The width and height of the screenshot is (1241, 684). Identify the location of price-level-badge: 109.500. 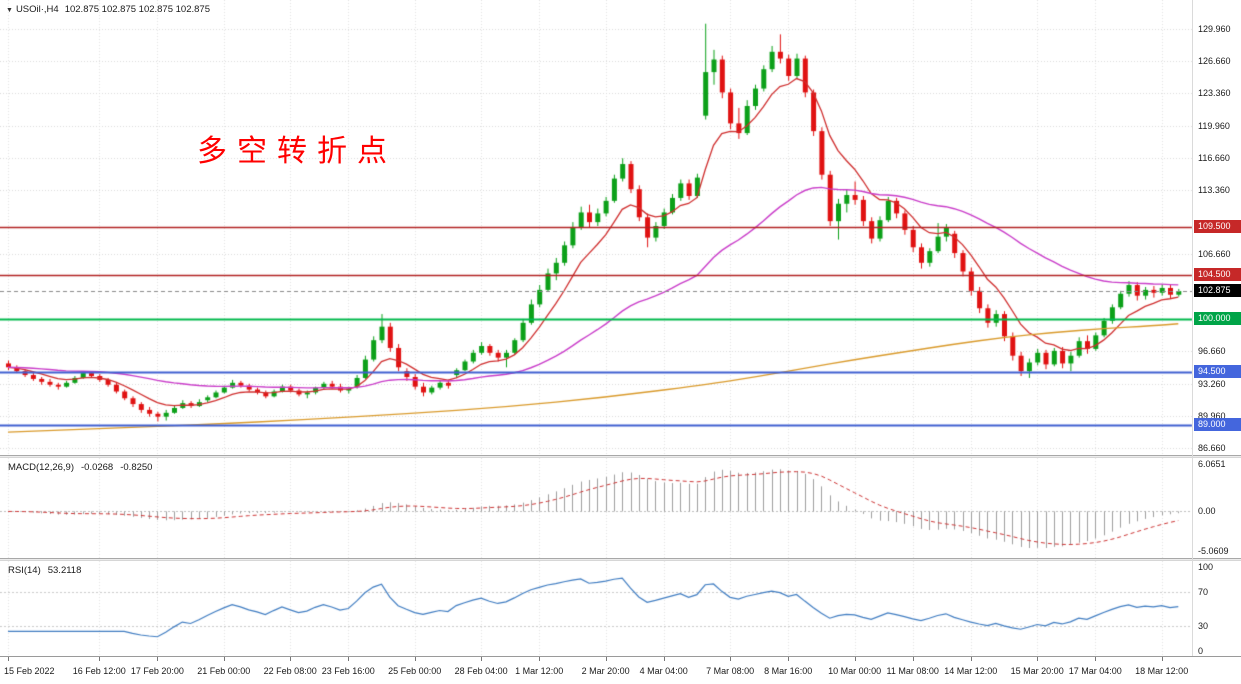
(1217, 226).